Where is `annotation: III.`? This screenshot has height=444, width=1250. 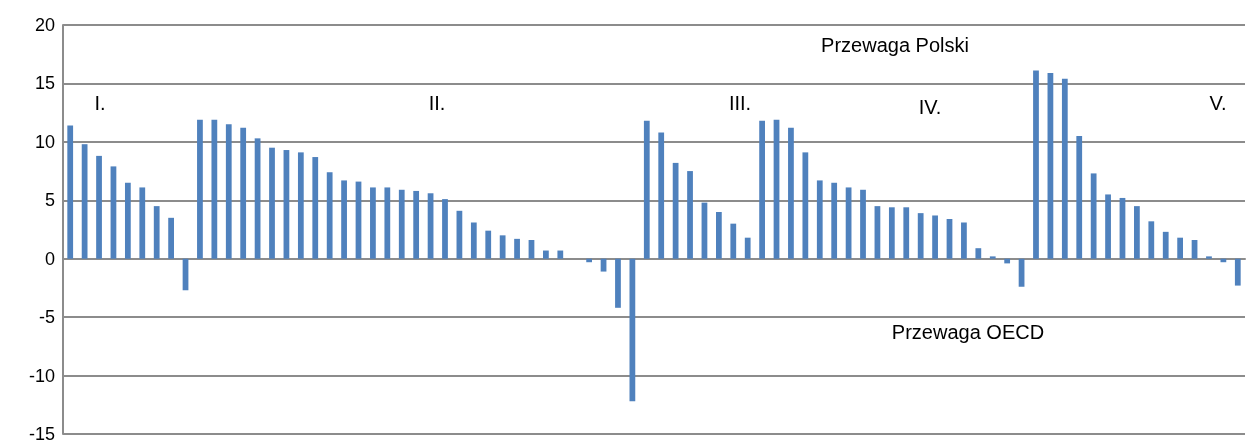 annotation: III. is located at coordinates (740, 103).